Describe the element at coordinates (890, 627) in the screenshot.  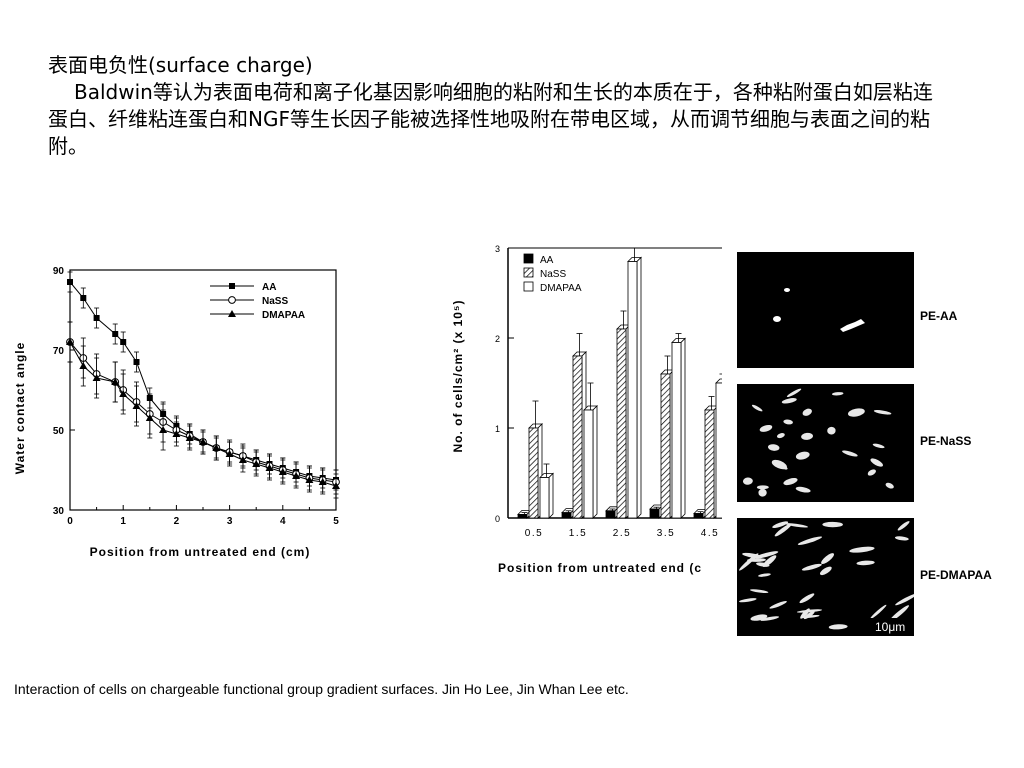
I see `scale-bar-label: 10μm` at that location.